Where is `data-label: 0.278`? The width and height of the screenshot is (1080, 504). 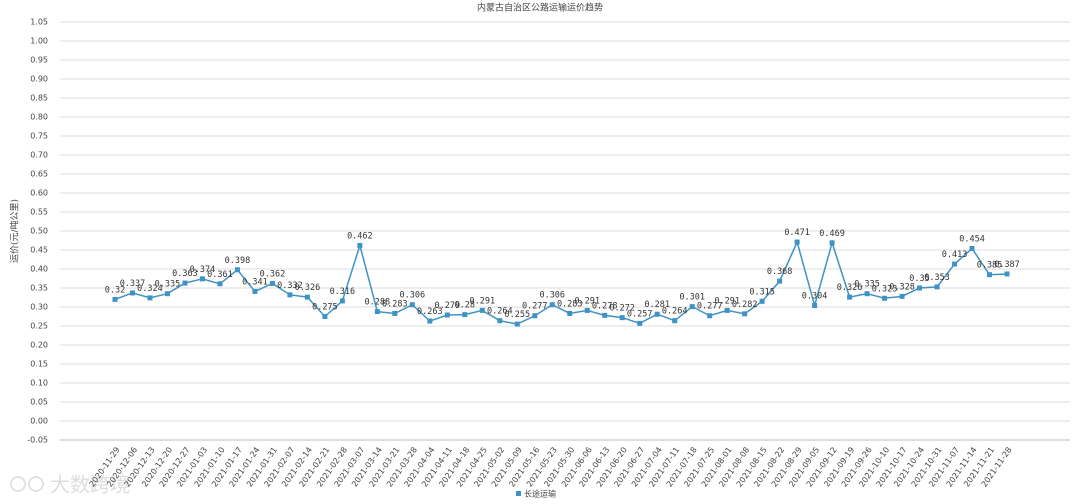 data-label: 0.278 is located at coordinates (605, 306).